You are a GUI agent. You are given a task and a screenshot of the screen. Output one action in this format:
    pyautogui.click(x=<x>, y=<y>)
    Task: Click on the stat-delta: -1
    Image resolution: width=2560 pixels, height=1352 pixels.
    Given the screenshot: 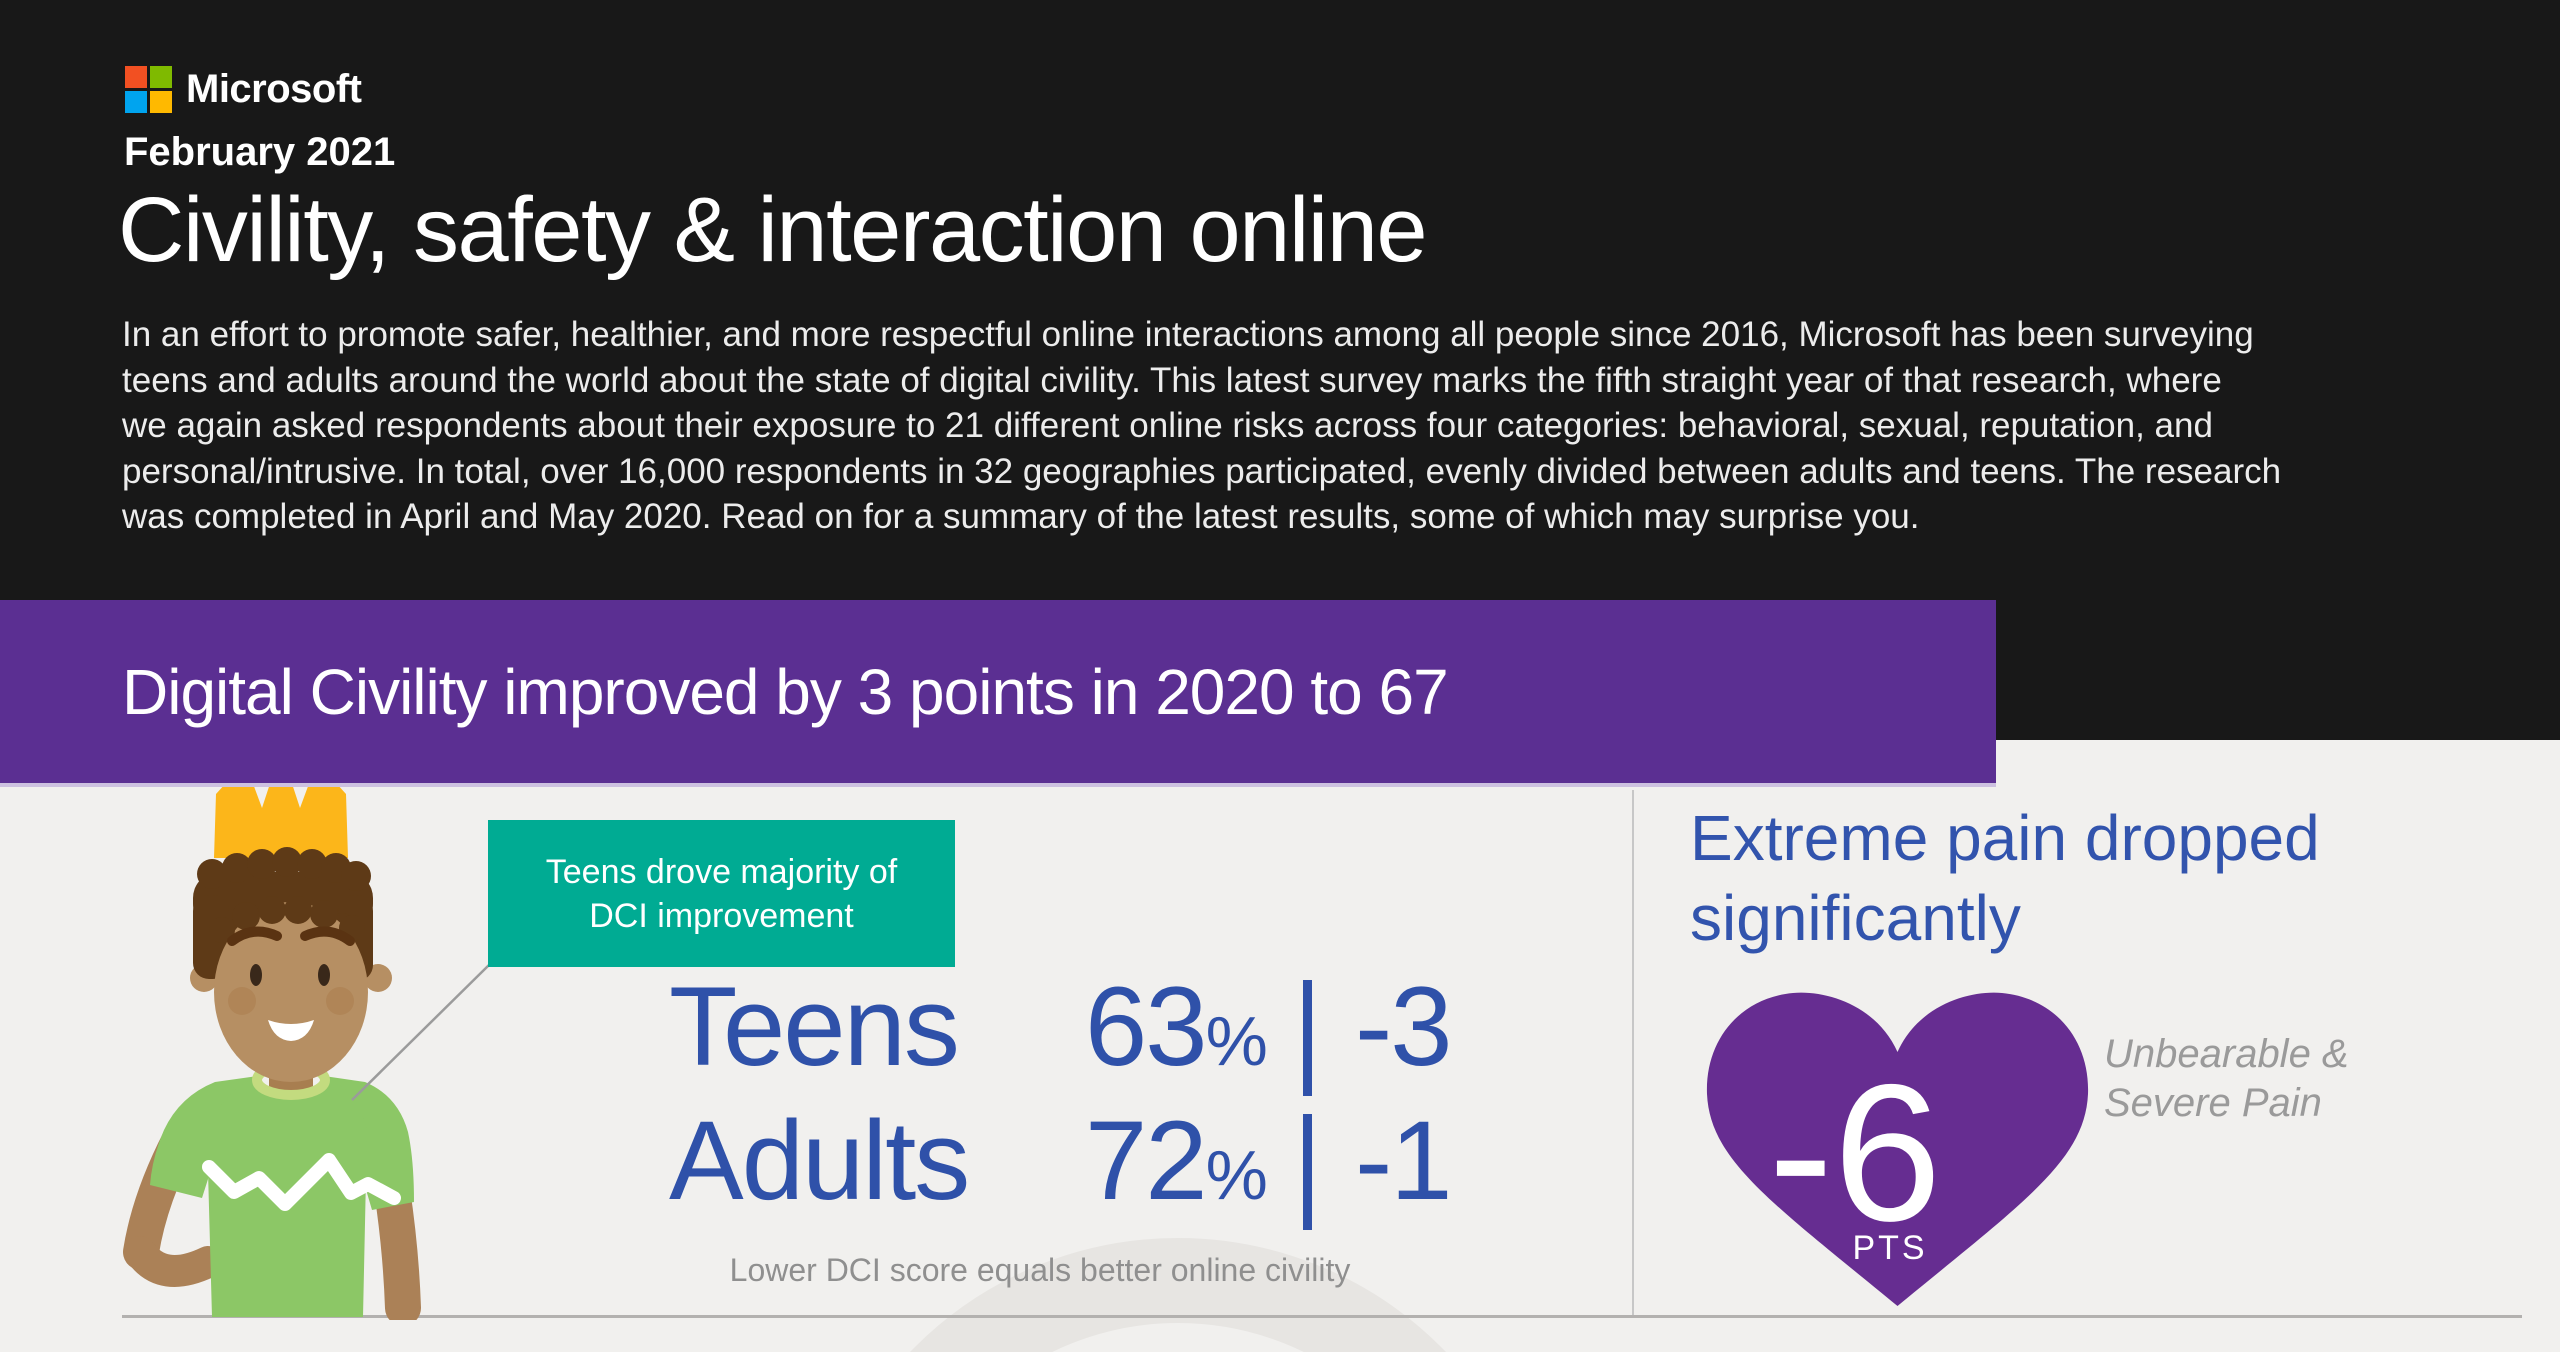 What is the action you would take?
    pyautogui.click(x=1404, y=1160)
    